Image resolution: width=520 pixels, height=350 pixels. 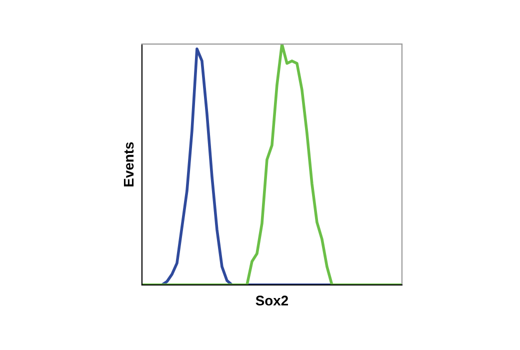 I want to click on y-axis-title: Events, so click(x=129, y=164).